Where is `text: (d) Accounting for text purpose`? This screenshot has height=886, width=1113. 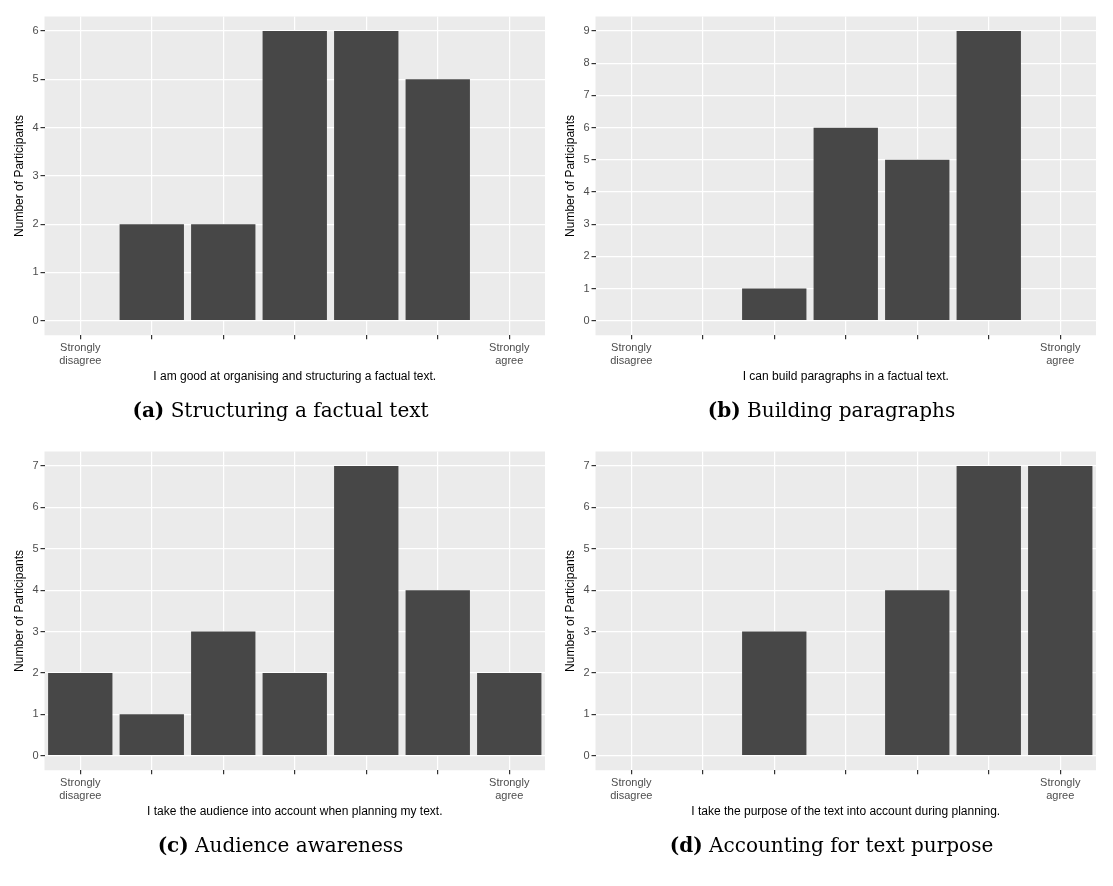
text: (d) Accounting for text purpose is located at coordinates (831, 845).